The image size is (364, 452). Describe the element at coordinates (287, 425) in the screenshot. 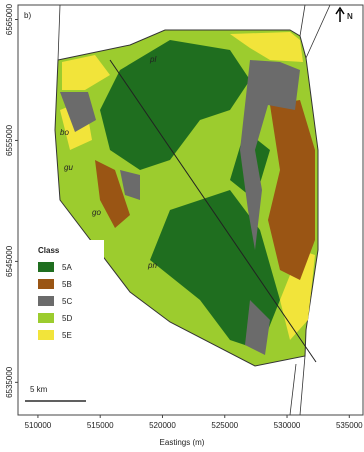

I see `x-tick-label: 530000` at that location.